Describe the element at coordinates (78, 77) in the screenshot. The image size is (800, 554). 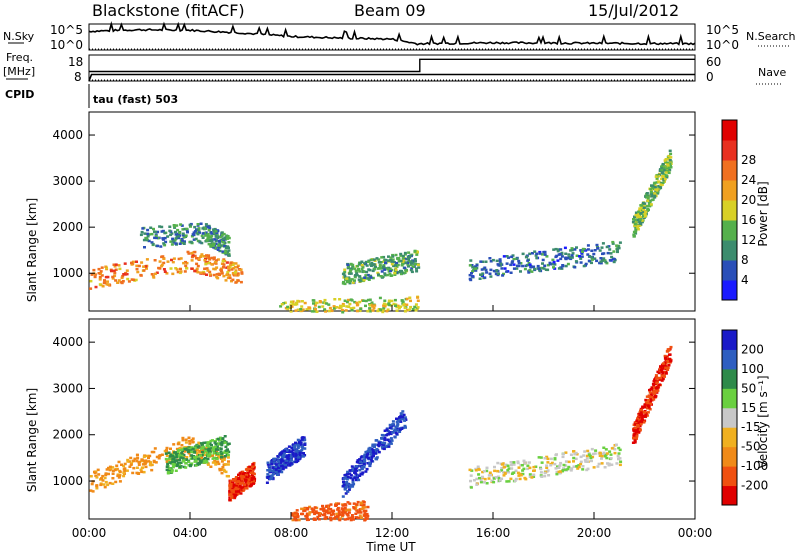
I see `freq-left-bottom-tick: 8` at that location.